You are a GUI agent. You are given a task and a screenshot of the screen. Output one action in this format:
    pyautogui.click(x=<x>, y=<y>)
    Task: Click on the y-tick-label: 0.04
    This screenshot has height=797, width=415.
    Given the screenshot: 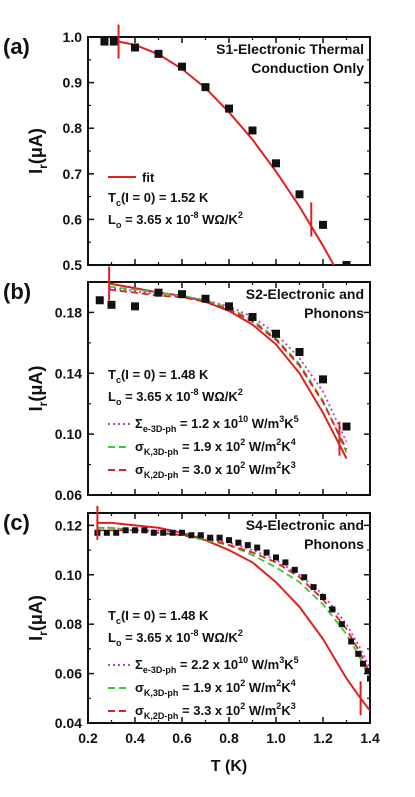 What is the action you would take?
    pyautogui.click(x=68, y=723)
    